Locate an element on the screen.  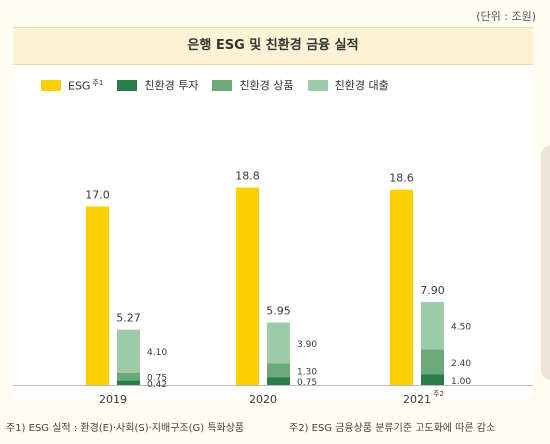
chart-title: 은행 ESG 및 친환경 금융 실적 is located at coordinates (273, 46).